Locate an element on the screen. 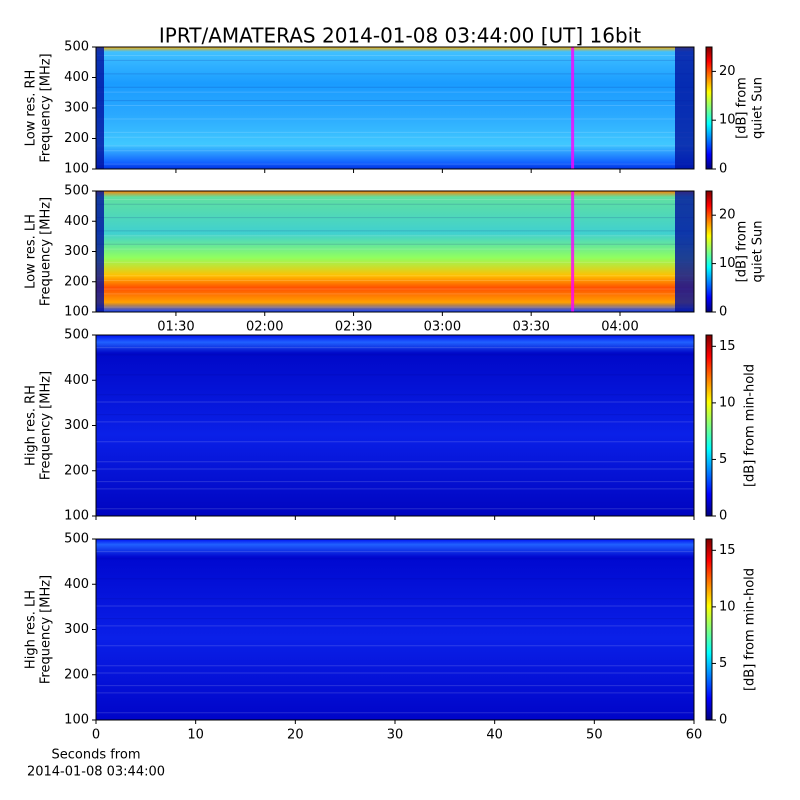 The image size is (800, 800). x-tick-label: 60 is located at coordinates (694, 735).